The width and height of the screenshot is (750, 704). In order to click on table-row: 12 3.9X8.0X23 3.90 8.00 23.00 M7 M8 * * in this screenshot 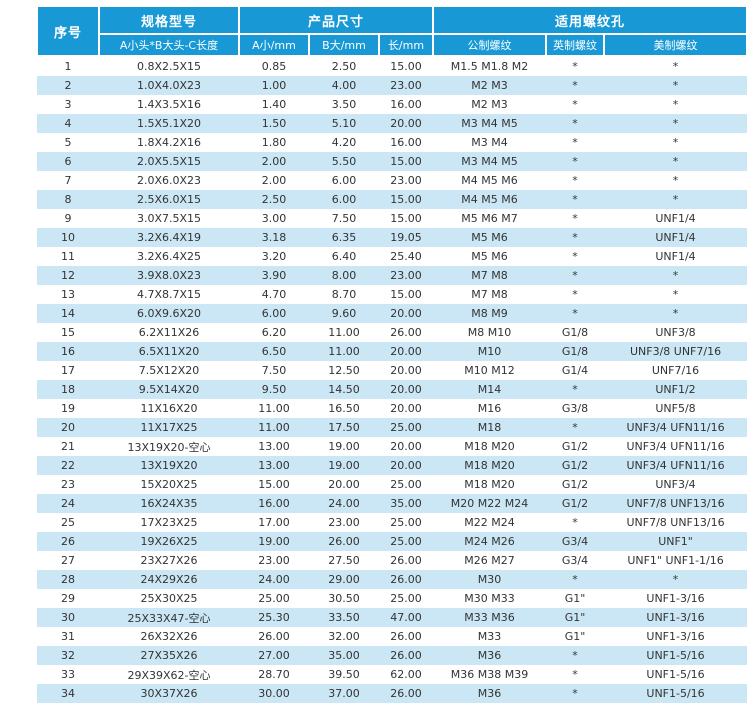, I will do `click(392, 275)`.